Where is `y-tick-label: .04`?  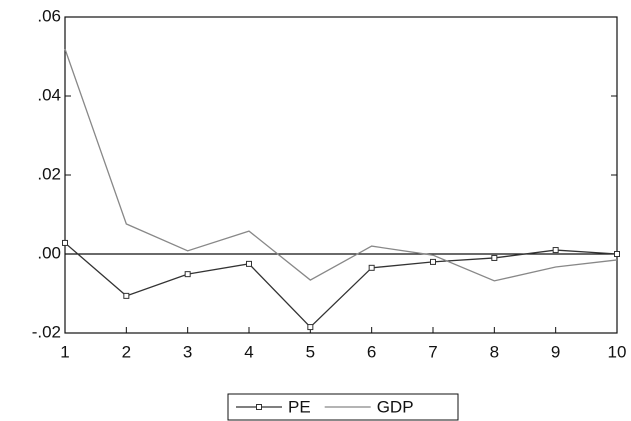 y-tick-label: .04 is located at coordinates (49, 94).